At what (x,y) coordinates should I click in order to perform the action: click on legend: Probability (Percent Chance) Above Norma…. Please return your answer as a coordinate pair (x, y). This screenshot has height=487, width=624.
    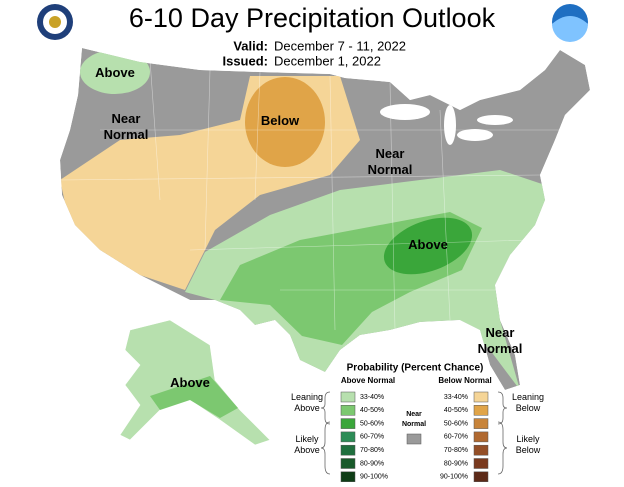
    Looking at the image, I should click on (414, 419).